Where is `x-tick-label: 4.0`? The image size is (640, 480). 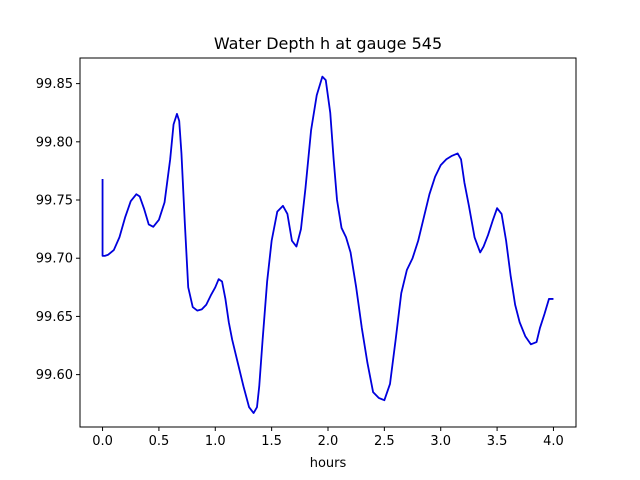
x-tick-label: 4.0 is located at coordinates (553, 441).